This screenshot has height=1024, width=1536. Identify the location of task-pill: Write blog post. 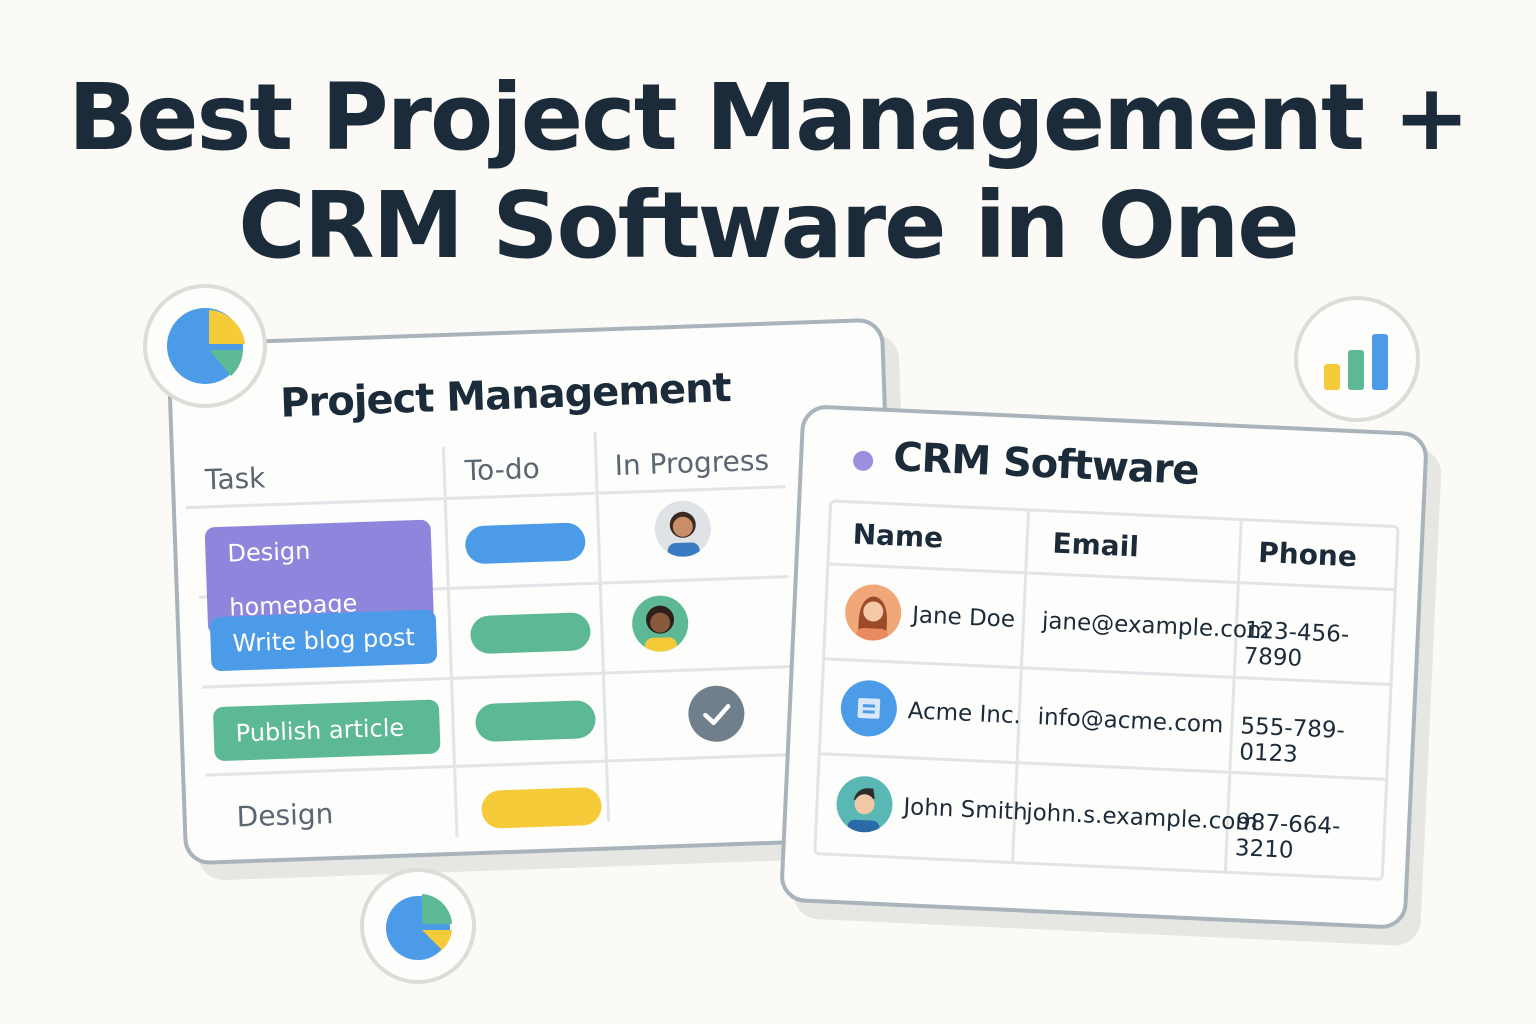
(323, 640).